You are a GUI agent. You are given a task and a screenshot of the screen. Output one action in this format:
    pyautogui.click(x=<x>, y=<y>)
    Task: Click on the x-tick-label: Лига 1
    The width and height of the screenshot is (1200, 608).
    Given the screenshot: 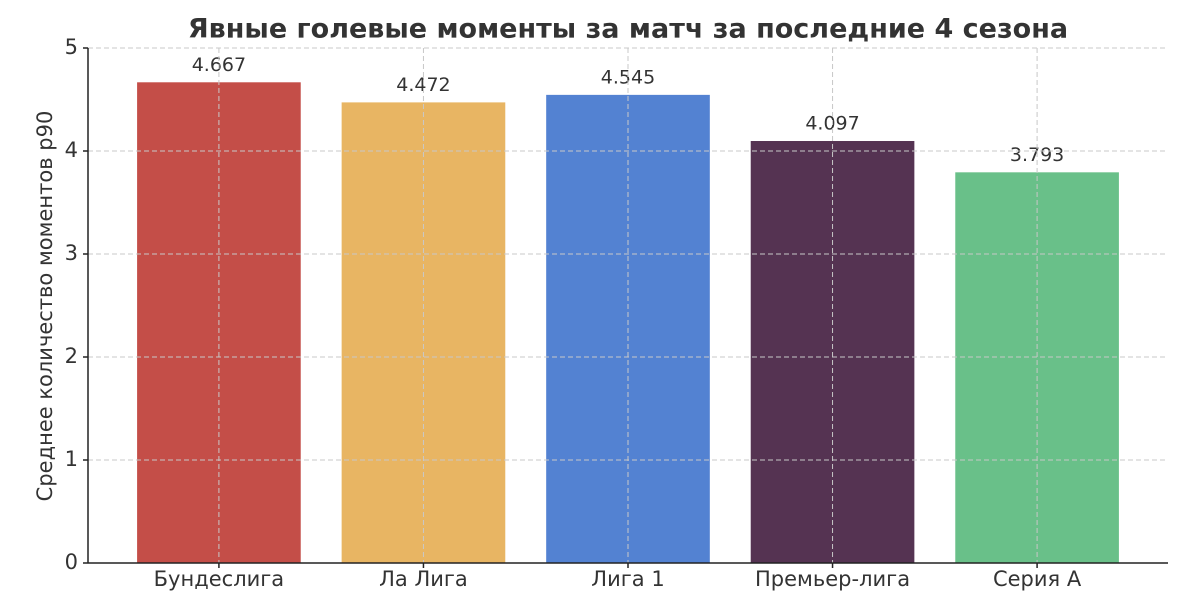 What is the action you would take?
    pyautogui.click(x=627, y=579)
    